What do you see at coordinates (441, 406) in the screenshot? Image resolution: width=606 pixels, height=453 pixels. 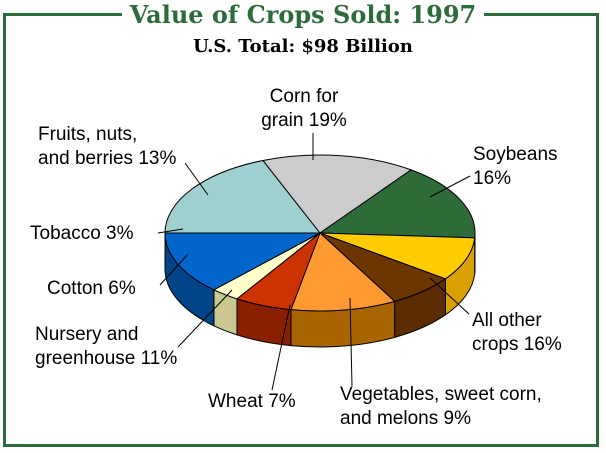 I see `slice-label-vegetables-sweet-corn-and-melons: Vegetables, sweet corn, and melons 9%` at bounding box center [441, 406].